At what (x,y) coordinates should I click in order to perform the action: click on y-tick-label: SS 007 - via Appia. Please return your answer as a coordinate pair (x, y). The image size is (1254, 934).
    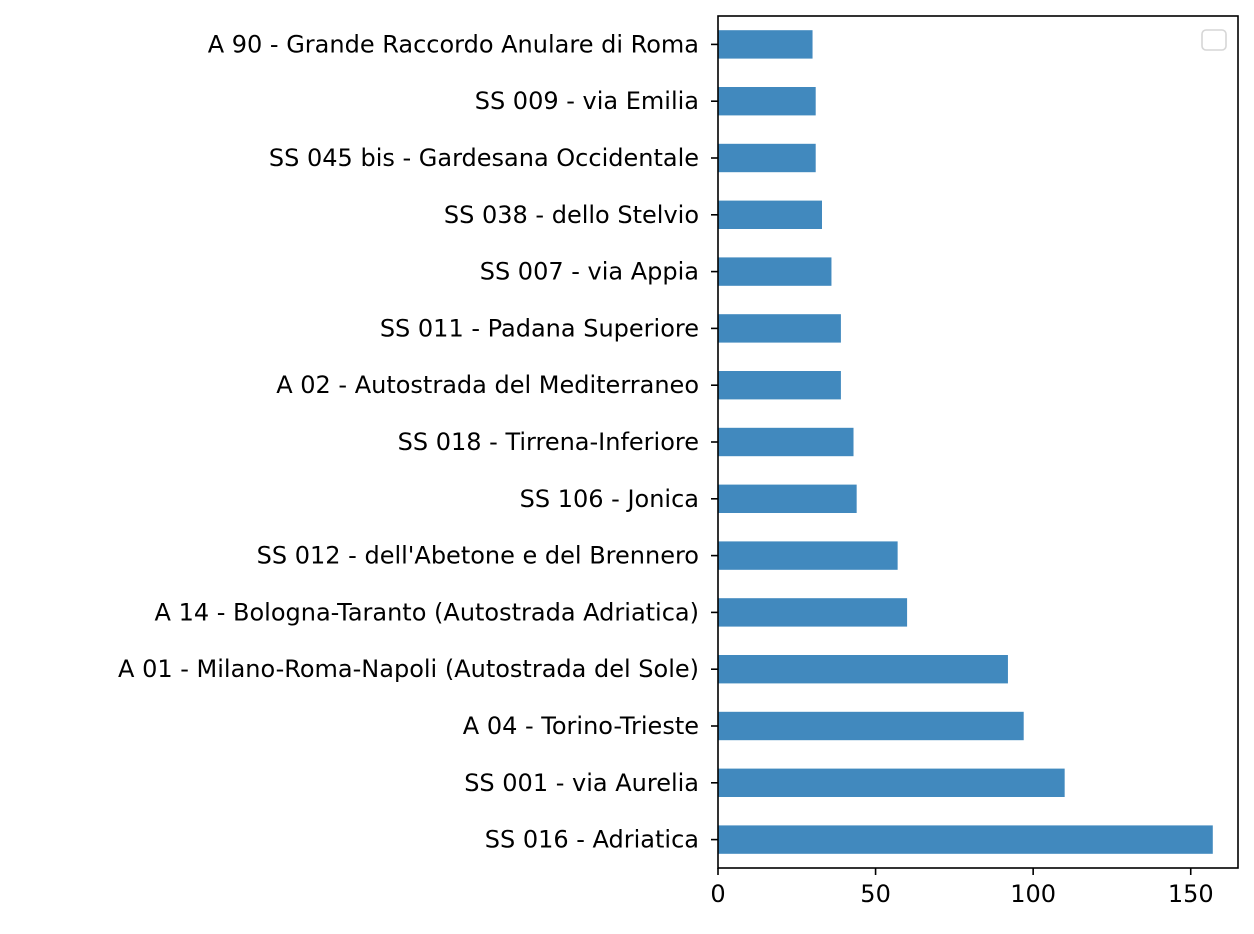
    Looking at the image, I should click on (589, 272).